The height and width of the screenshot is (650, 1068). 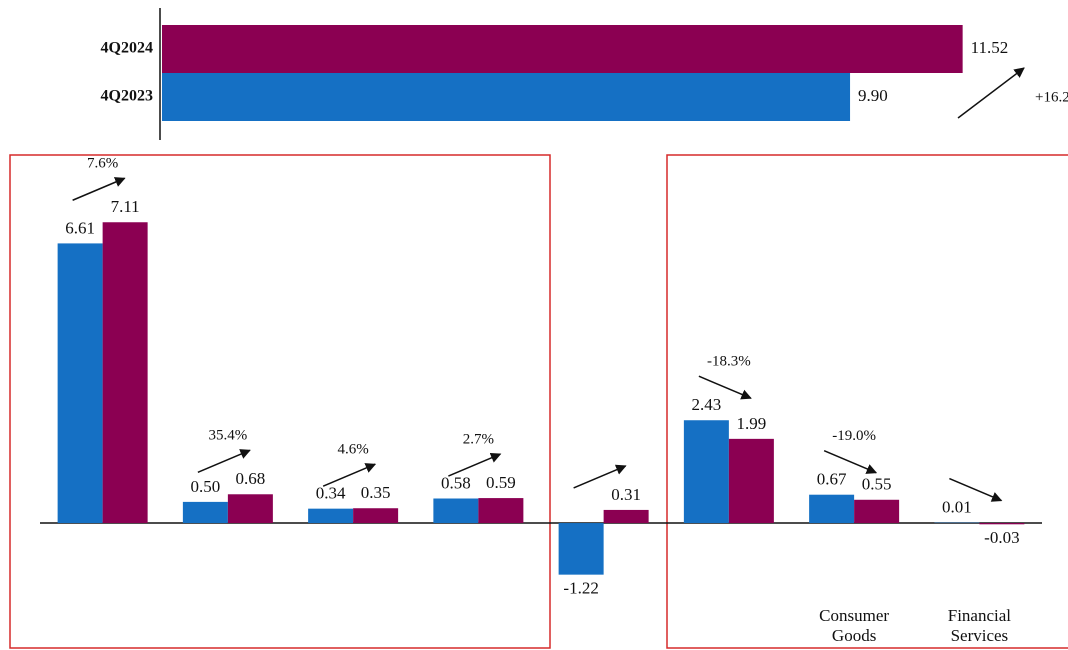 I want to click on value-label: 0.68, so click(x=251, y=478).